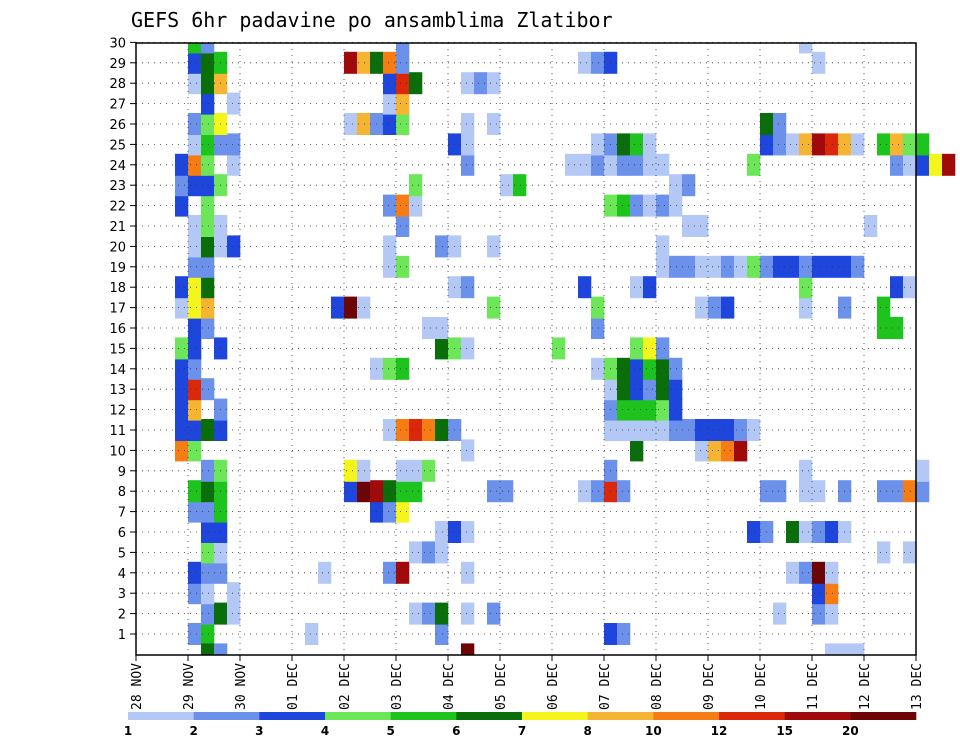 The image size is (960, 742). I want to click on y-tick-label: 3, so click(122, 594).